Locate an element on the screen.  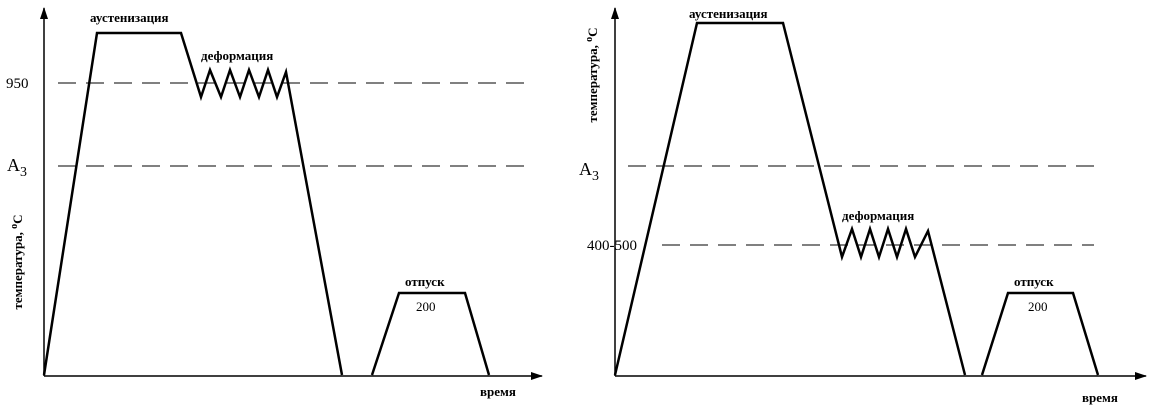
level-label: 950 is located at coordinates (17, 84).